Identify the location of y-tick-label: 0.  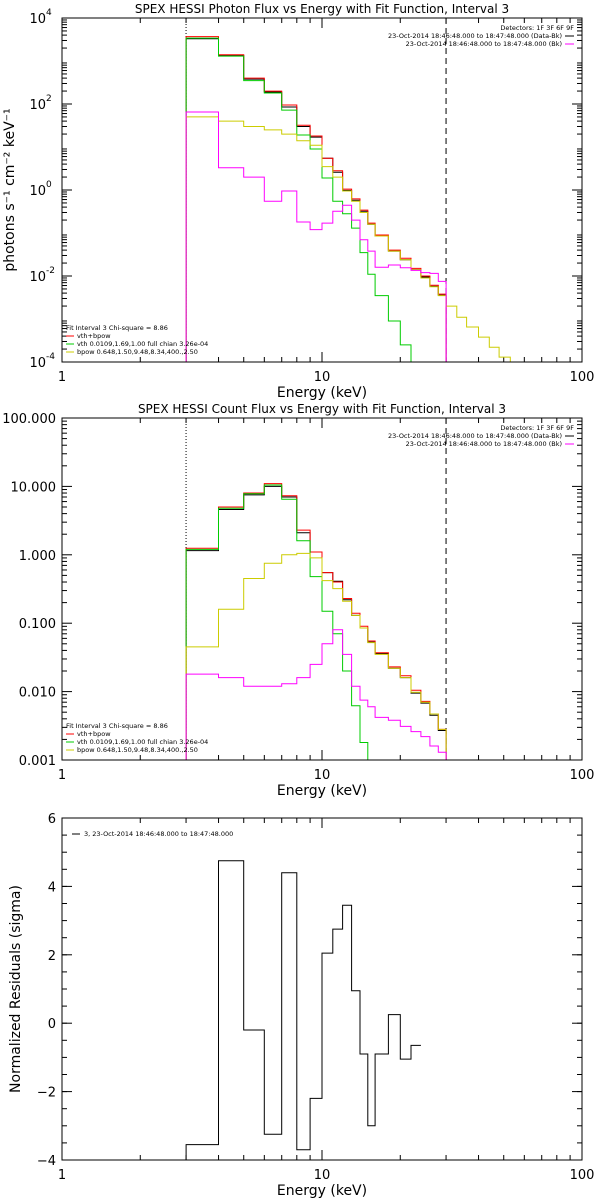
(52, 1024).